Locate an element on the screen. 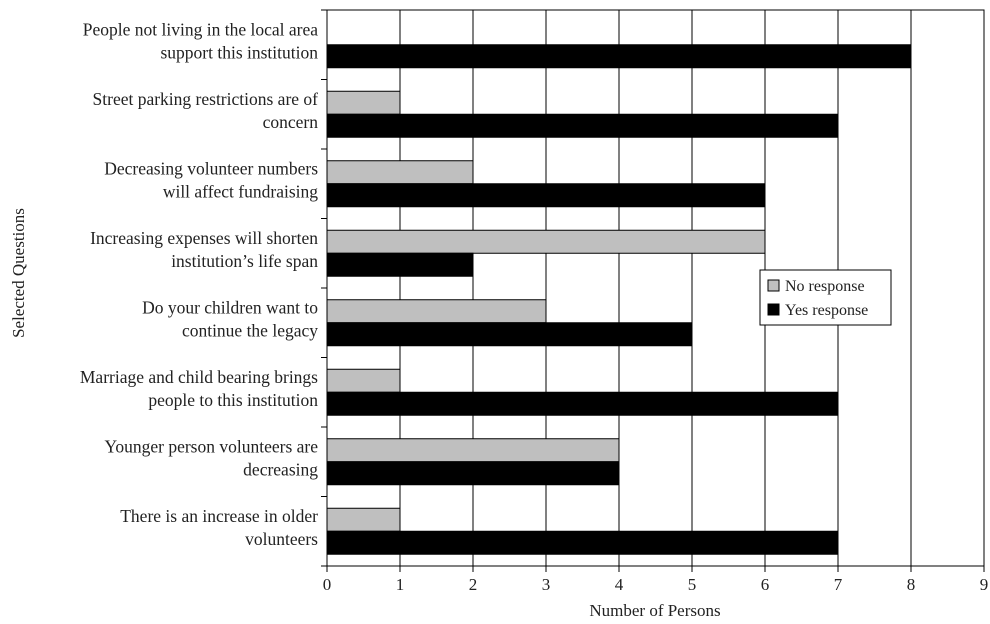  category-label: volunteers is located at coordinates (281, 539).